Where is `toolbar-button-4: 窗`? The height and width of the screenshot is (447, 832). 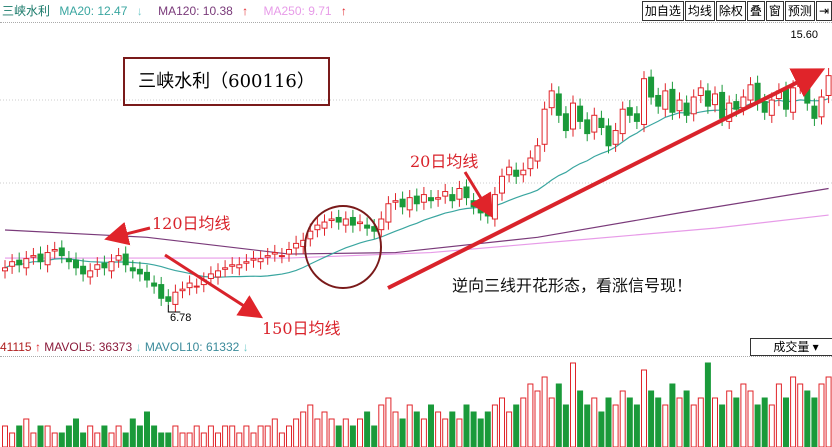
toolbar-button-4: 窗 is located at coordinates (774, 11).